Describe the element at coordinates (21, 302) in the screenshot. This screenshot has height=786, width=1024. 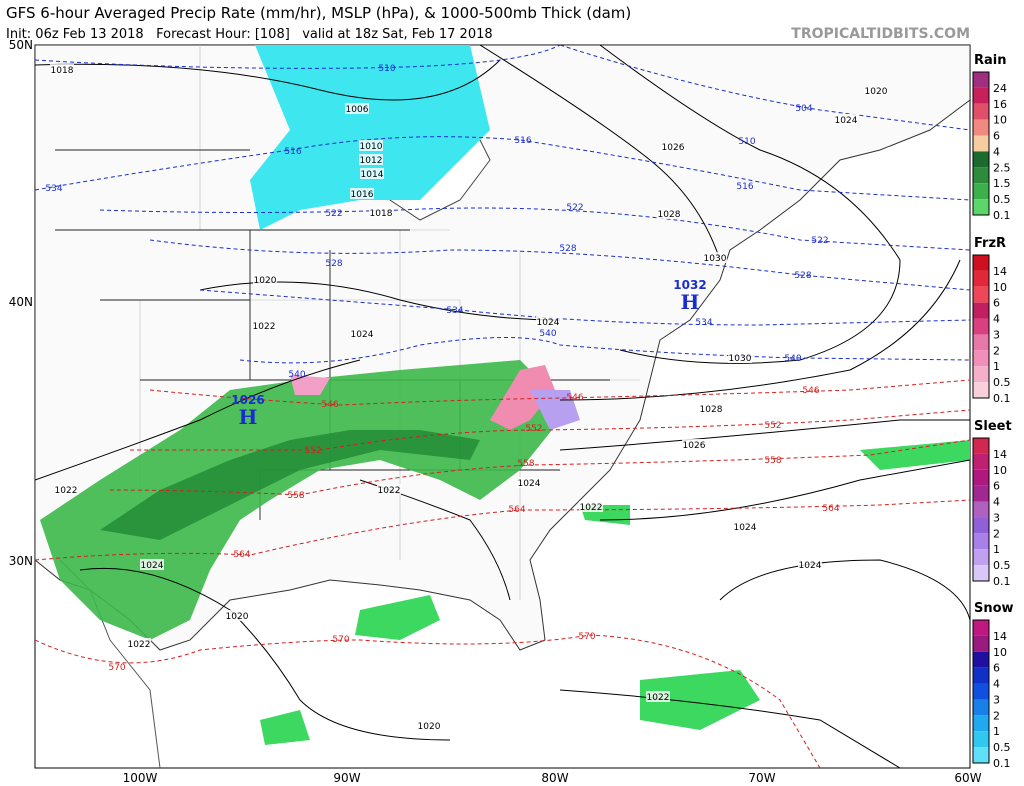
I see `lat-label: 40N` at that location.